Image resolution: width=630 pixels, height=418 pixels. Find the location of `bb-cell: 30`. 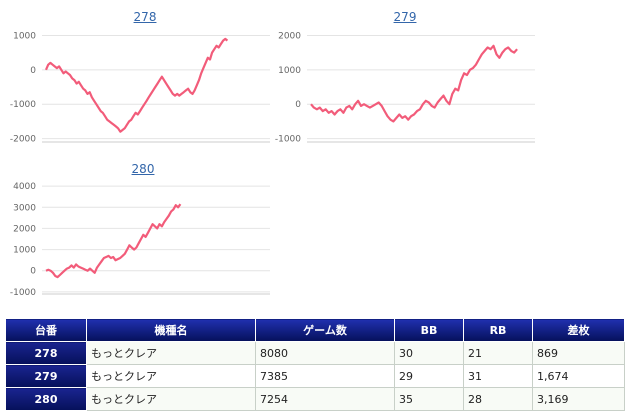

bb-cell: 30 is located at coordinates (429, 353).